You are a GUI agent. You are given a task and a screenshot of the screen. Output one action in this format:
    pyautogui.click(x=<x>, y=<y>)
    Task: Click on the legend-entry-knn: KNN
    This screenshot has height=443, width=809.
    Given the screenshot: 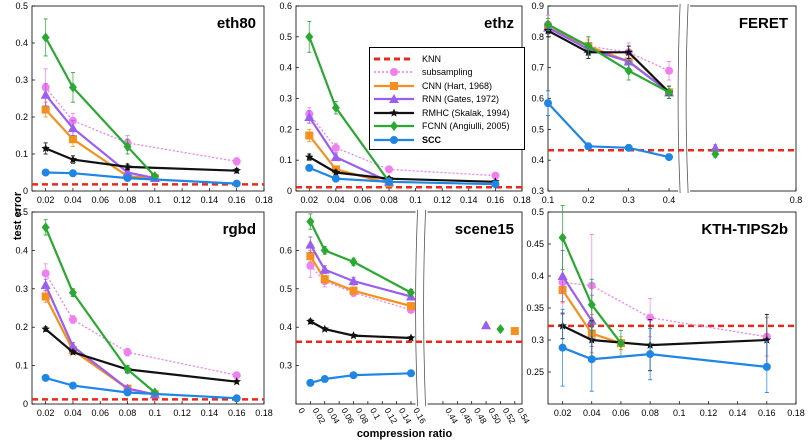 What is the action you would take?
    pyautogui.click(x=447, y=59)
    